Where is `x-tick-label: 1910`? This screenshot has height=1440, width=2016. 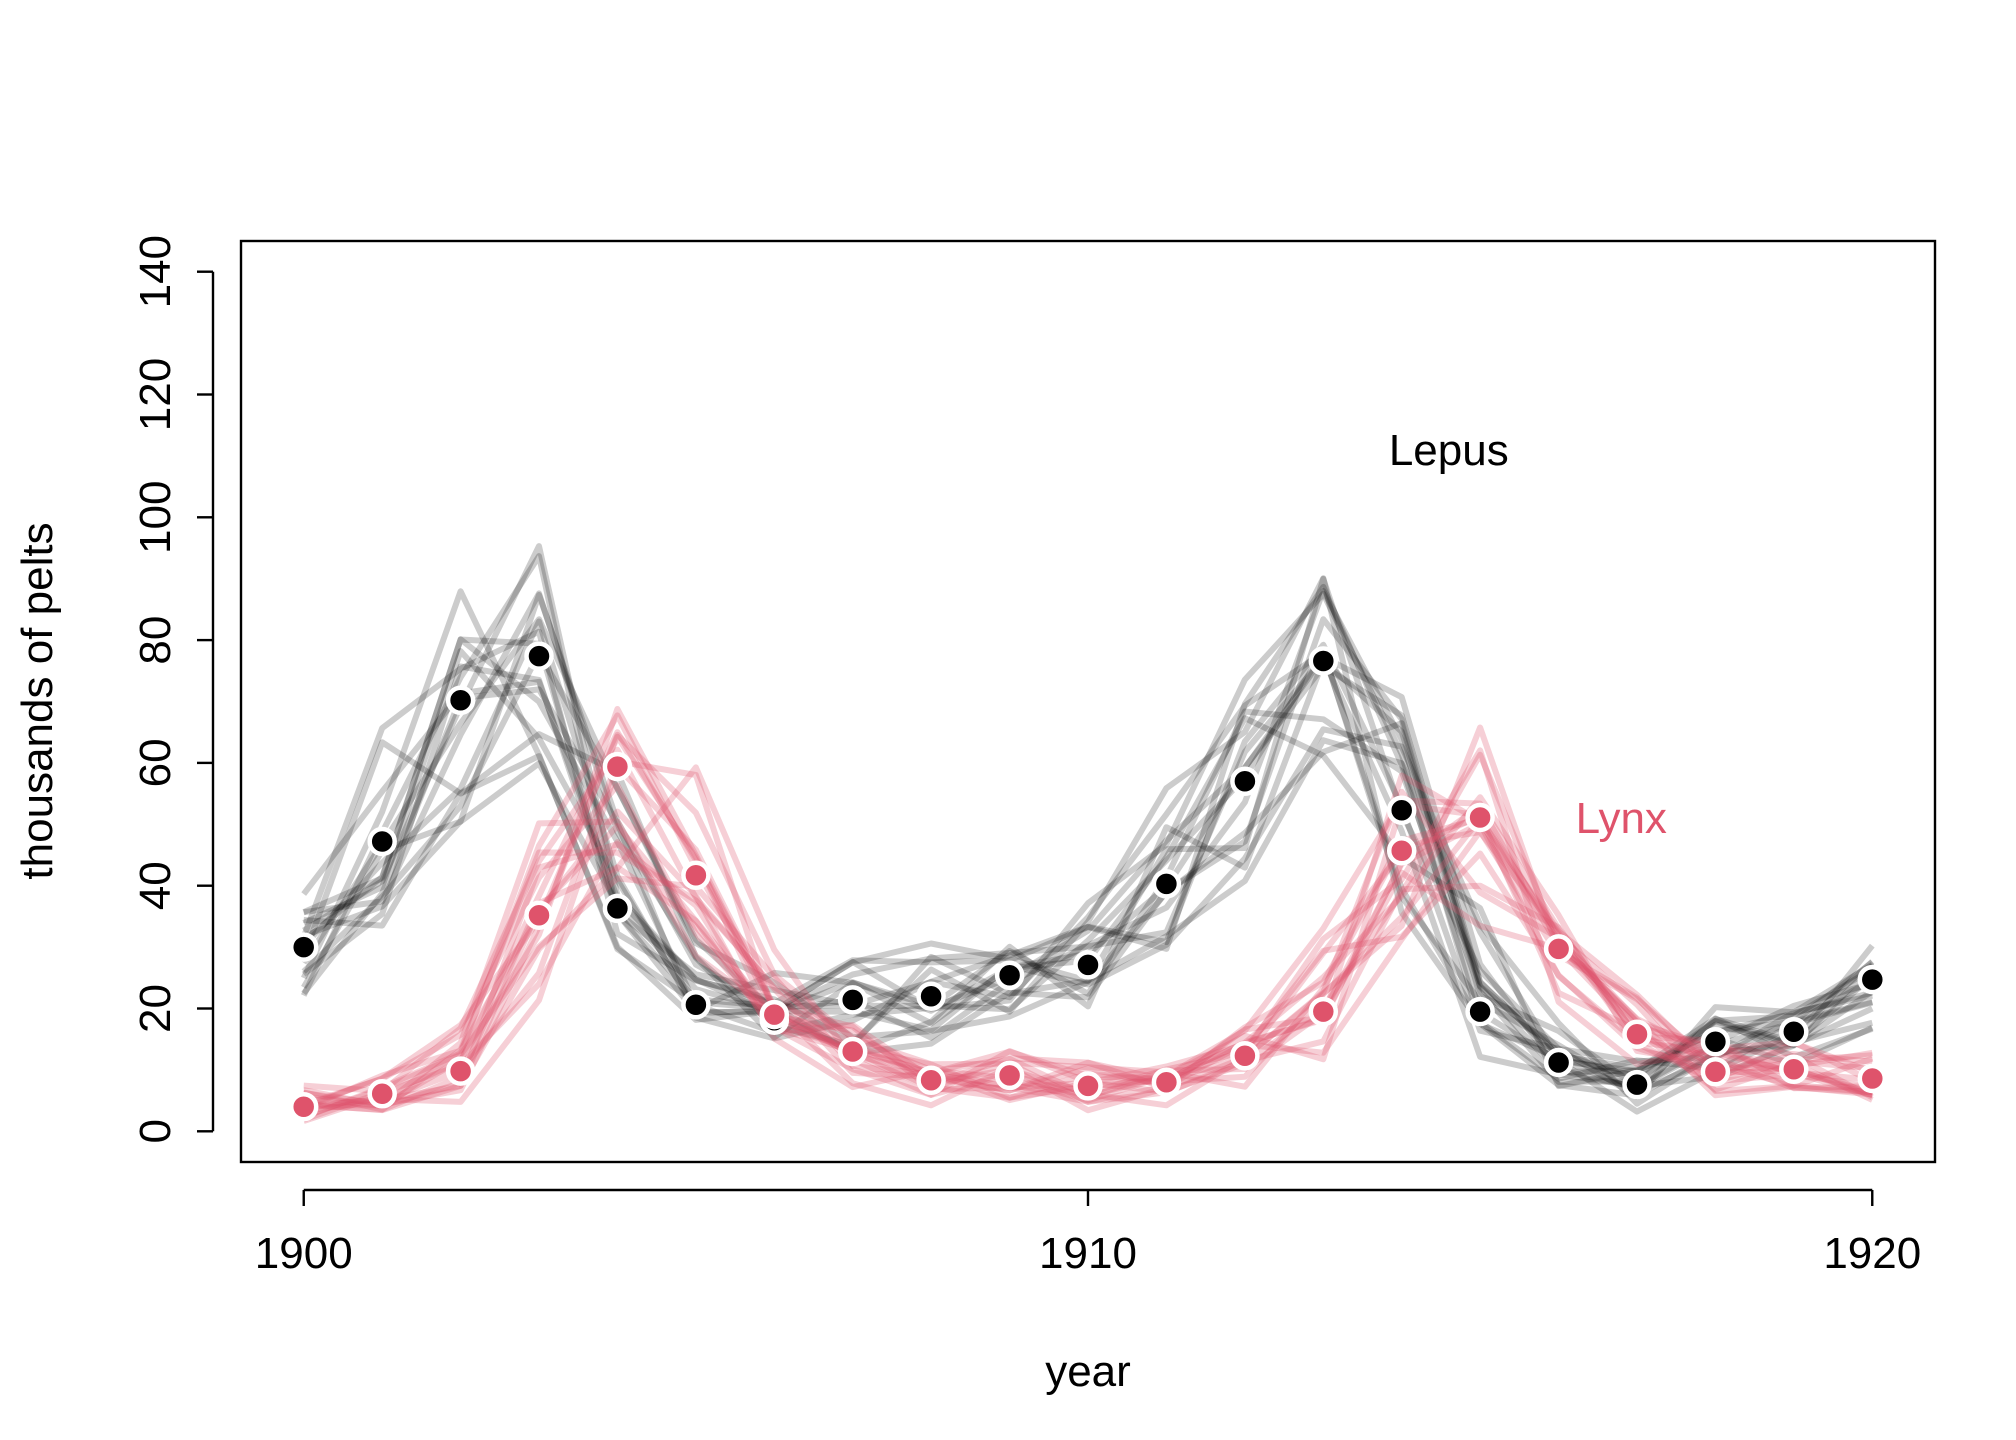
x-tick-label: 1910 is located at coordinates (1088, 1253).